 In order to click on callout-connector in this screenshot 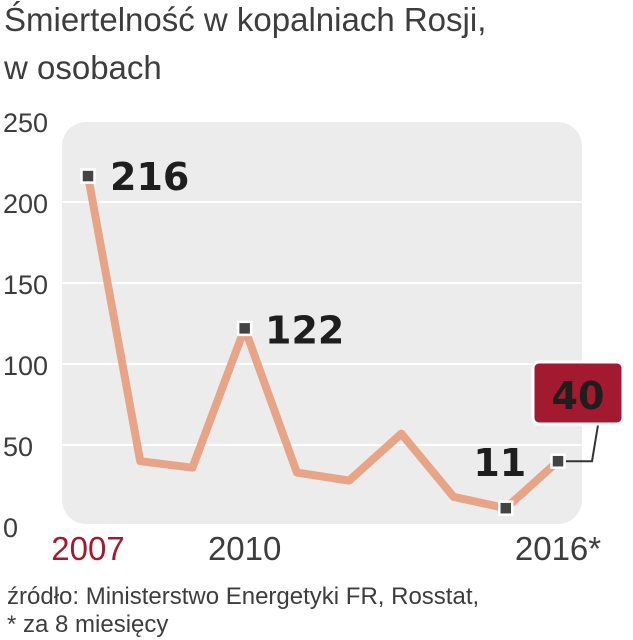, I will do `click(582, 443)`.